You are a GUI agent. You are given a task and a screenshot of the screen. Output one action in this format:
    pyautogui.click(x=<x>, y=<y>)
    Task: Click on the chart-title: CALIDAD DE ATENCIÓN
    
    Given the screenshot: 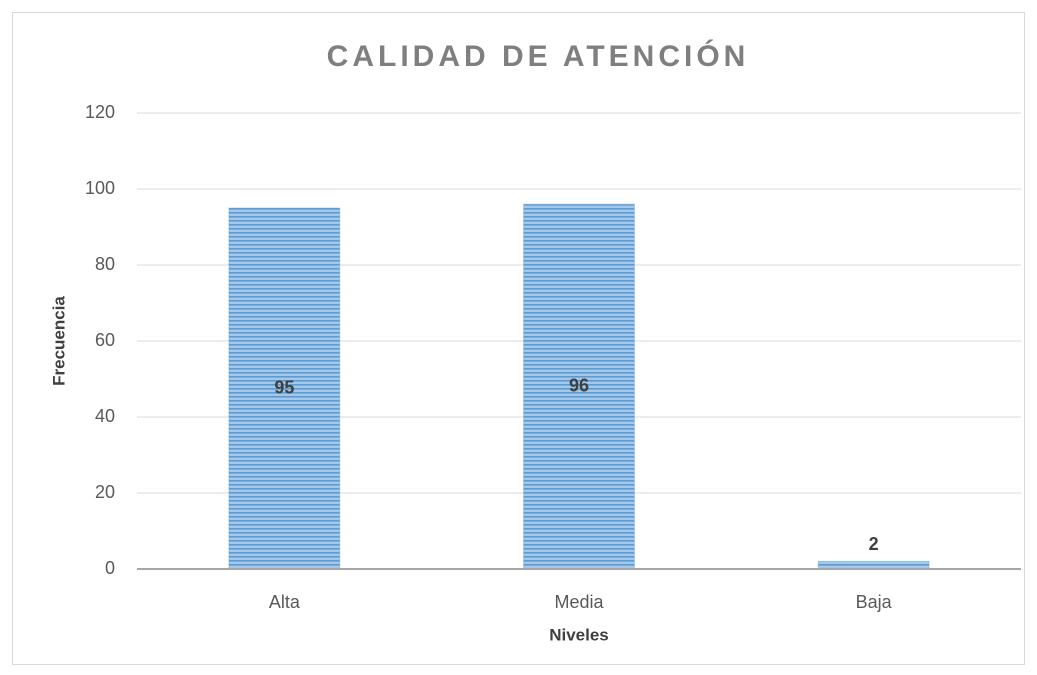 What is the action you would take?
    pyautogui.click(x=538, y=56)
    